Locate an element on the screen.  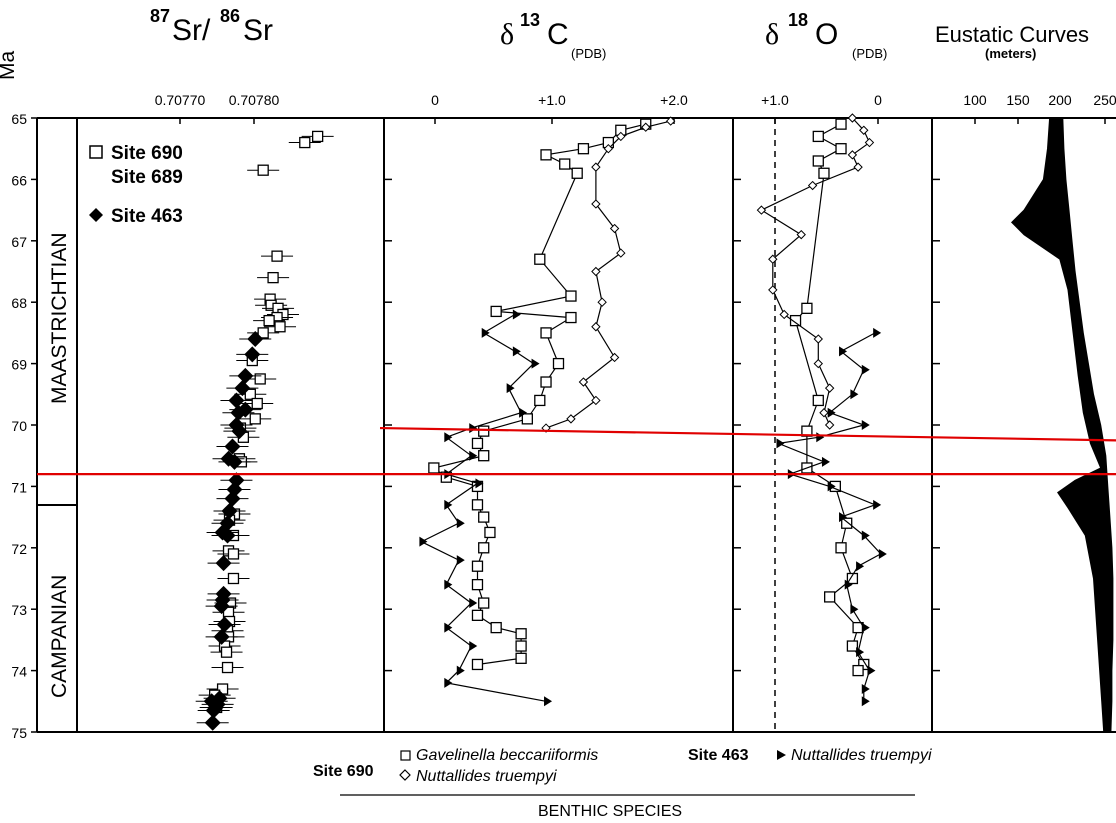
header-ma: Ma is located at coordinates (9, 65).